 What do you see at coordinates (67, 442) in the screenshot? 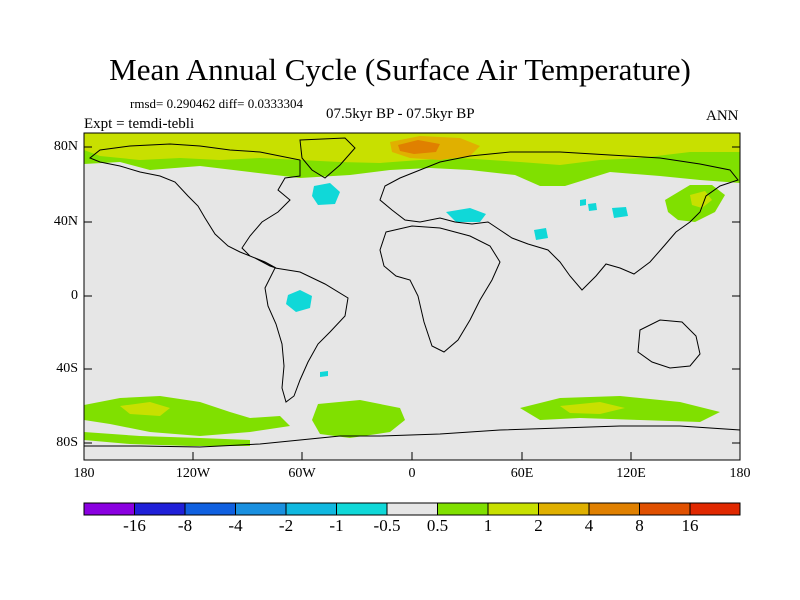
I see `y-label-80s: 80S` at bounding box center [67, 442].